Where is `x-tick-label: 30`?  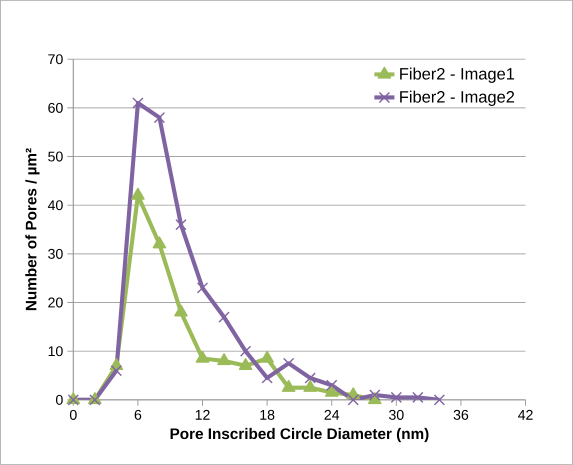
x-tick-label: 30 is located at coordinates (396, 415).